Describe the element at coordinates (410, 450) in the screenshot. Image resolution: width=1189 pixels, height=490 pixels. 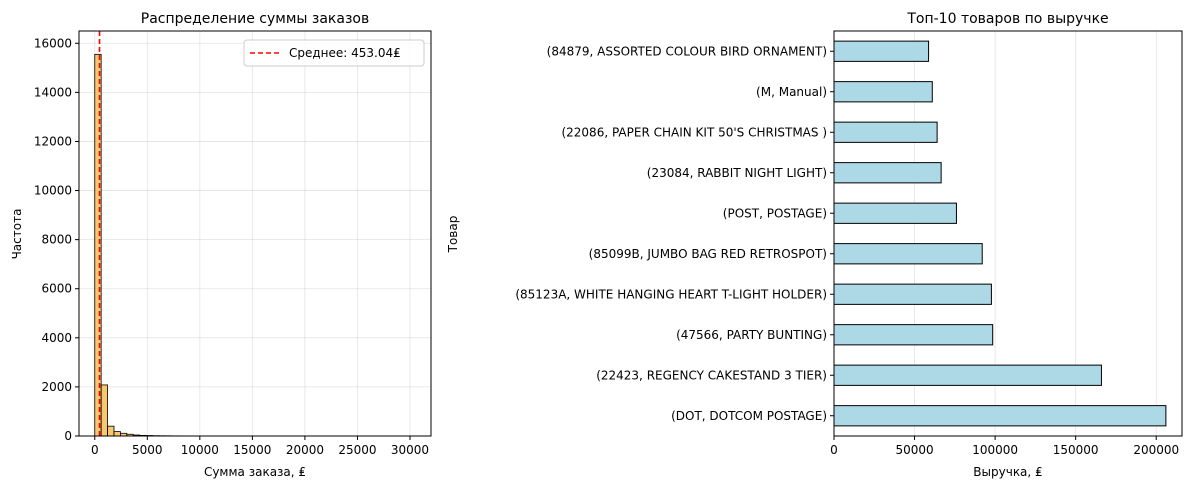
I see `x-tick-label: 30000` at that location.